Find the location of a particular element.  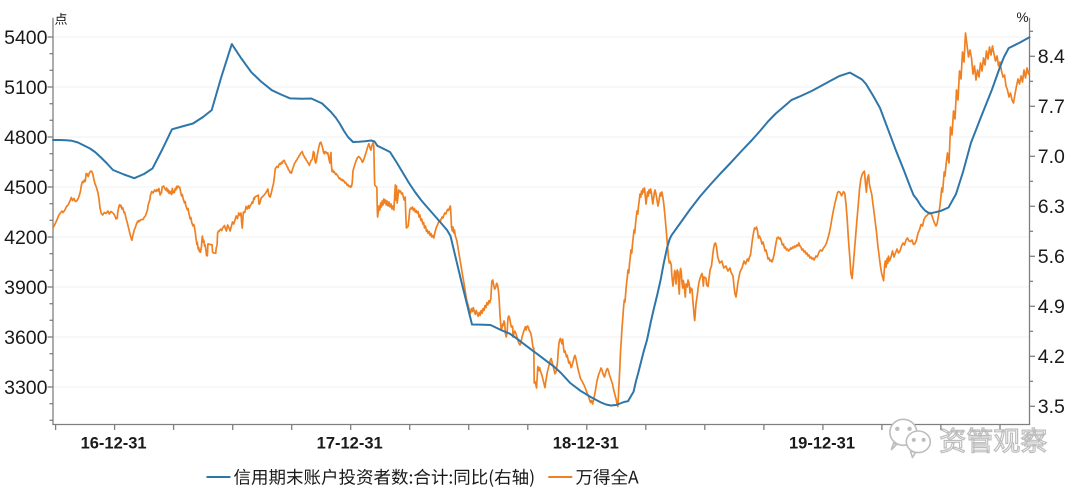

svg-text: 5.6 is located at coordinates (1051, 257).